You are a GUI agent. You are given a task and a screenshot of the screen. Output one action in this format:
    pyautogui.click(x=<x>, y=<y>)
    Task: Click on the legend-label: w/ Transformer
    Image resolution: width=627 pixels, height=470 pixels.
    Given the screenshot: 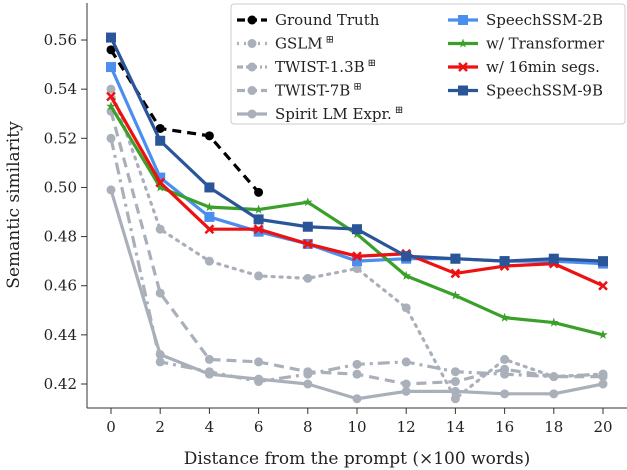 What is the action you would take?
    pyautogui.click(x=545, y=44)
    